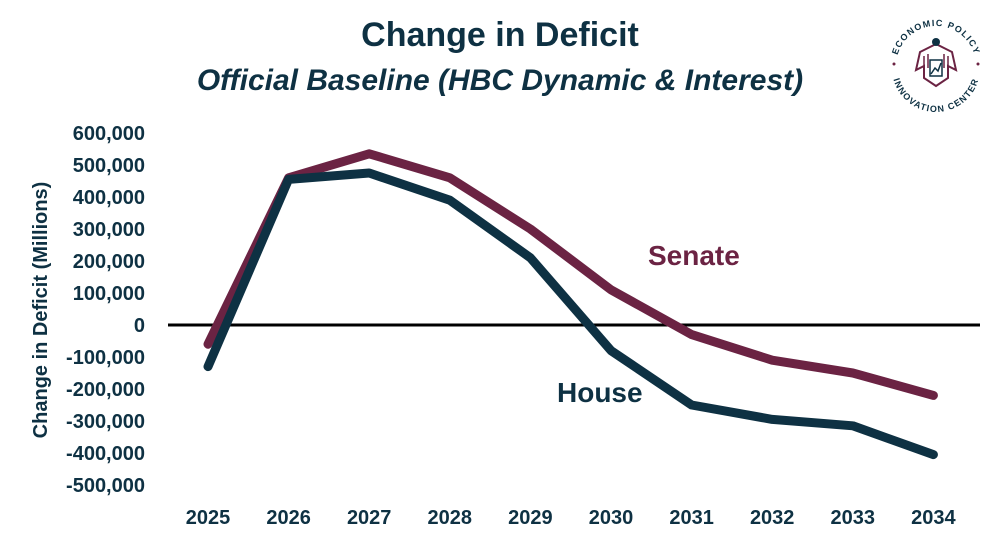 This screenshot has height=542, width=1000. I want to click on y-tick-label: 100,000, so click(109, 294).